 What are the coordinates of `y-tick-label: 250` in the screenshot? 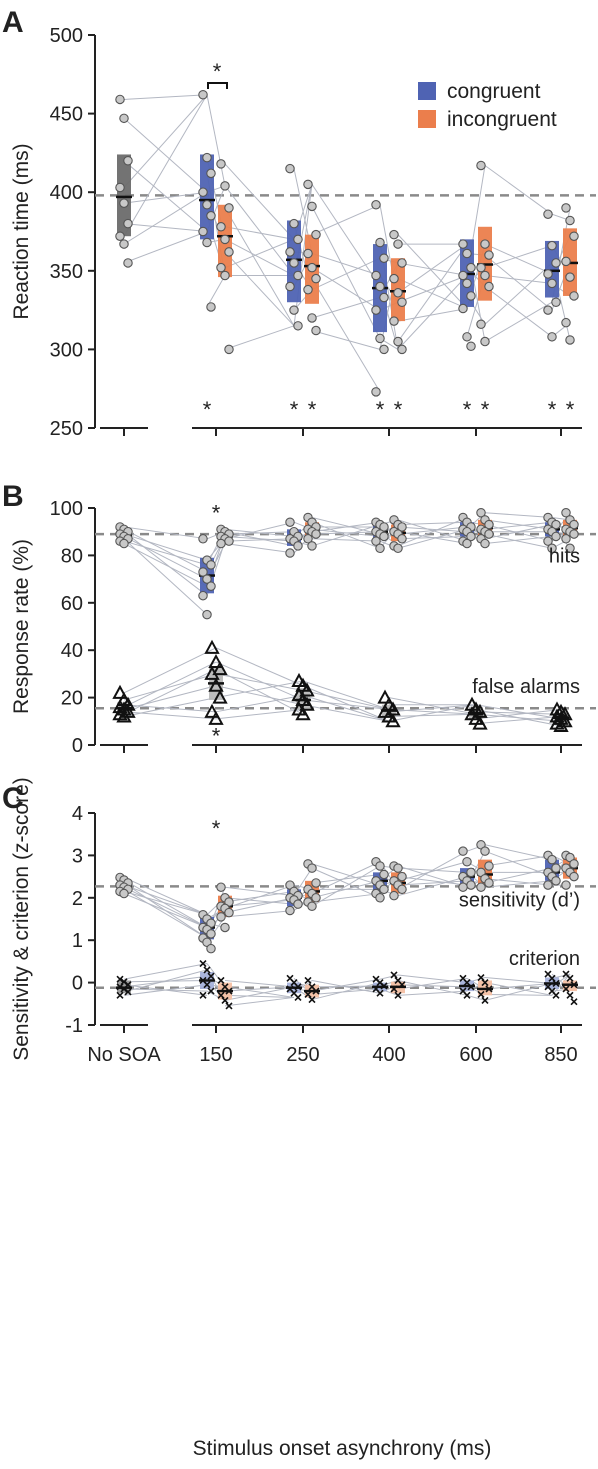 It's located at (66, 429).